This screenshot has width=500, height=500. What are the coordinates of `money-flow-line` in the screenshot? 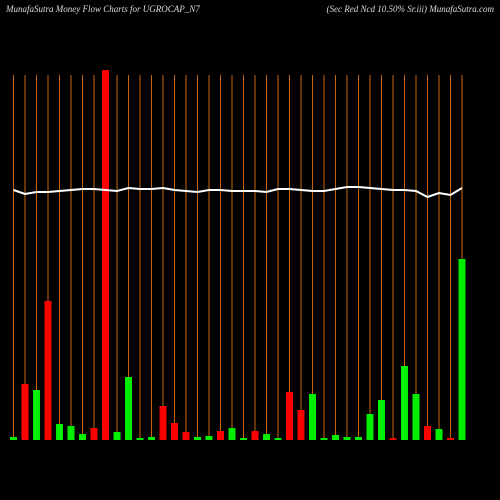 It's located at (238, 192).